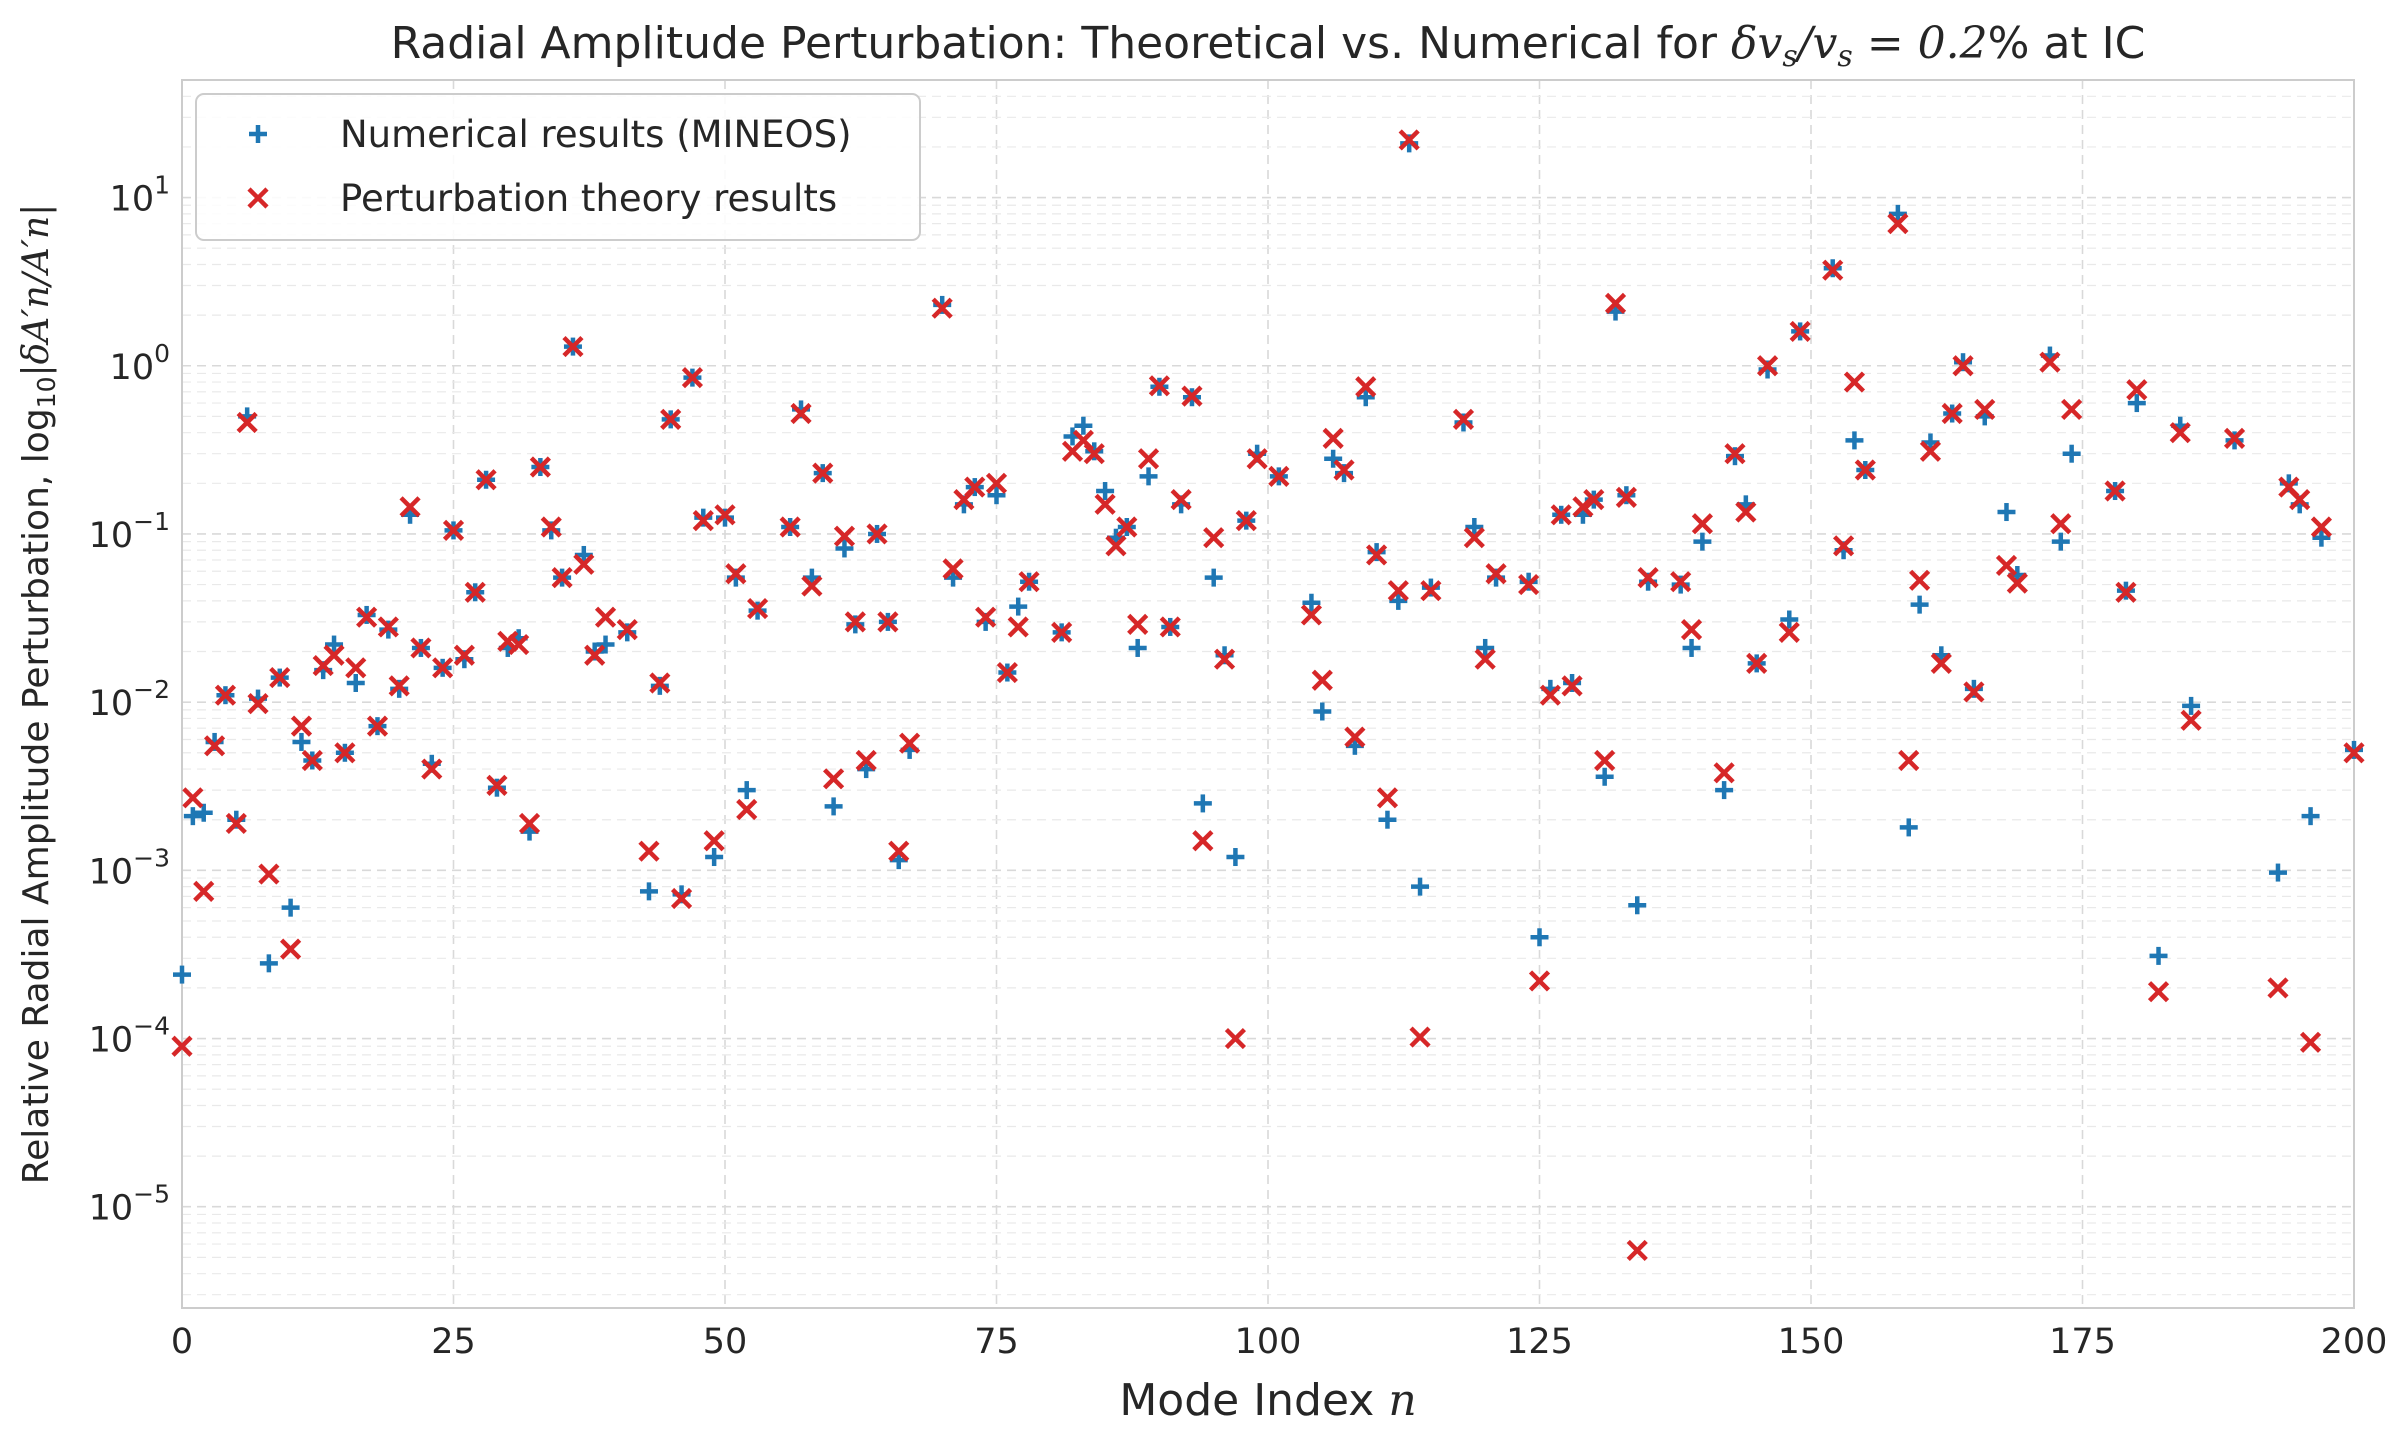 The width and height of the screenshot is (2400, 1448). I want to click on x-tick-label: 100, so click(1268, 1342).